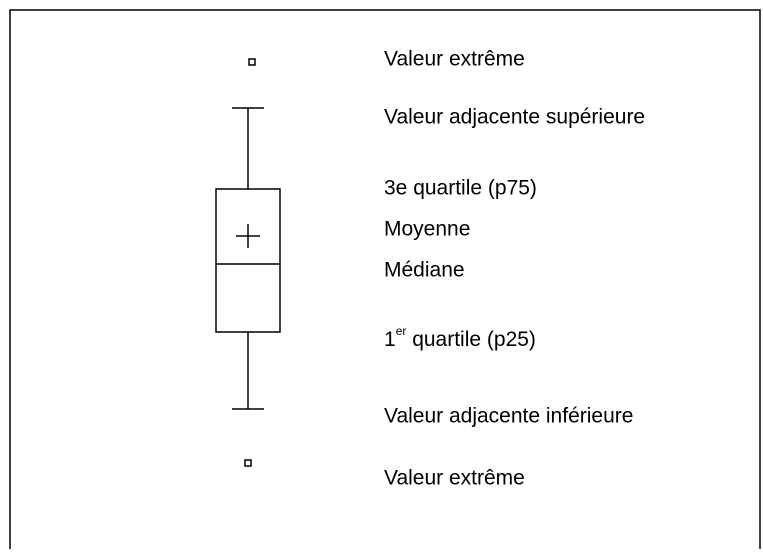 The height and width of the screenshot is (554, 763). I want to click on label-number: 1, so click(390, 339).